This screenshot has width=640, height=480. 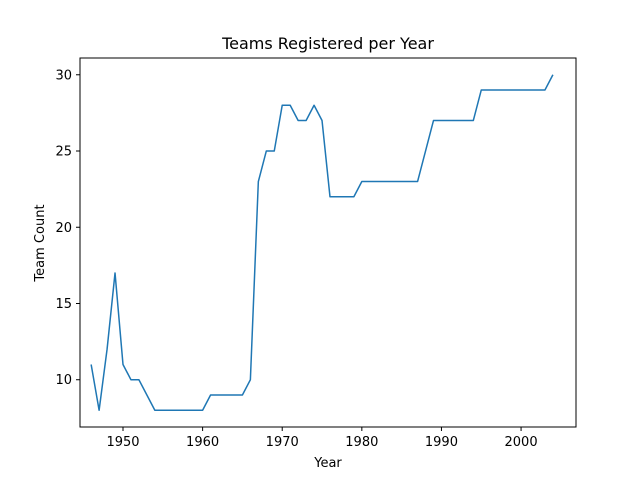 I want to click on x-tick-label: 2000, so click(x=521, y=442).